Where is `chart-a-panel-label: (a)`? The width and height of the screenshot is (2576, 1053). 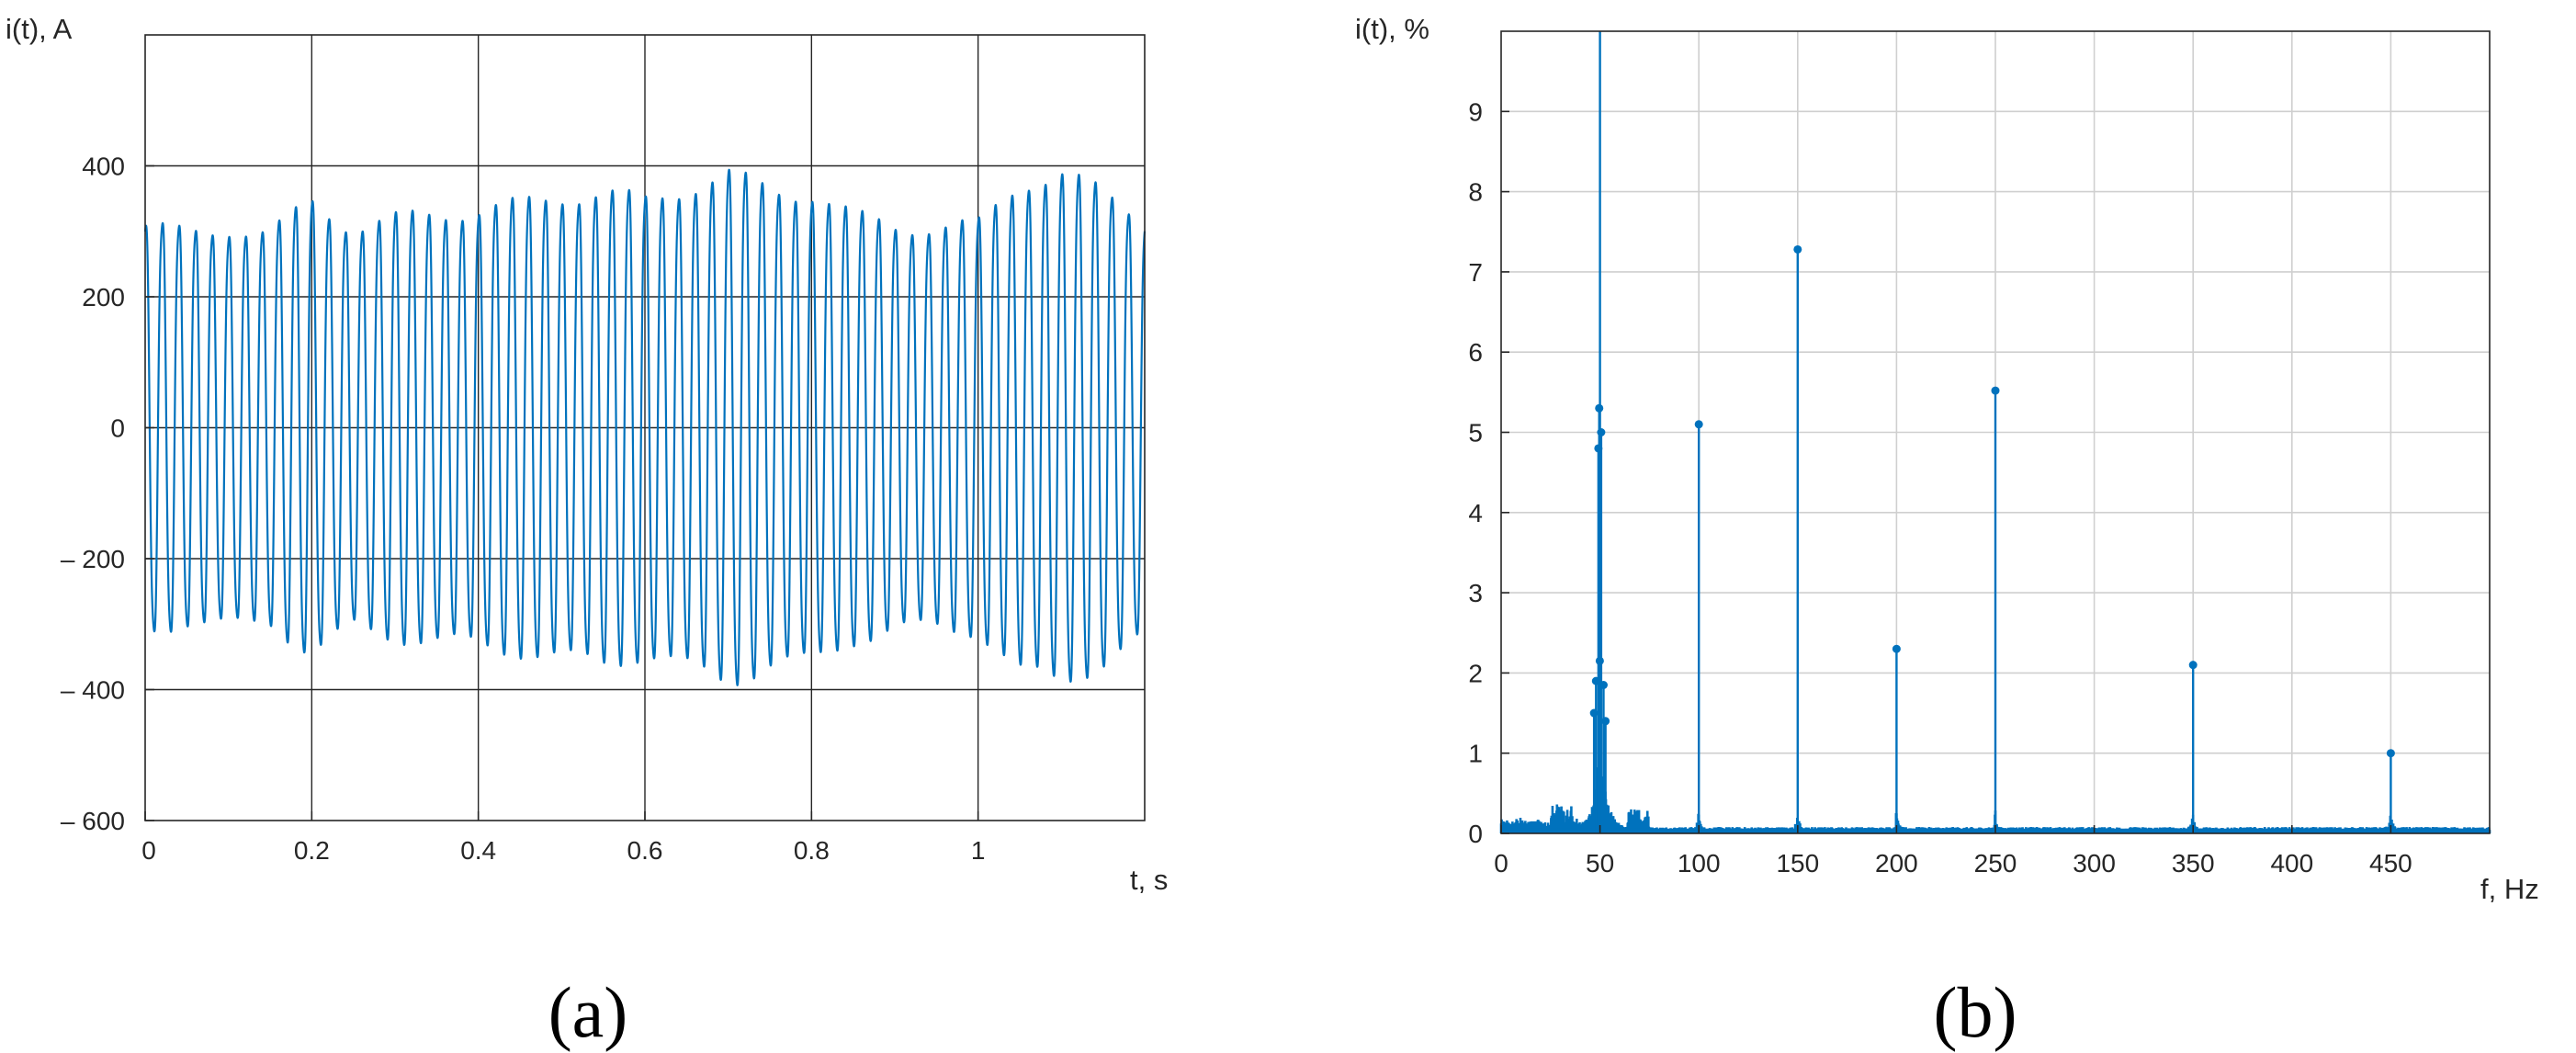
chart-a-panel-label: (a) is located at coordinates (588, 1012).